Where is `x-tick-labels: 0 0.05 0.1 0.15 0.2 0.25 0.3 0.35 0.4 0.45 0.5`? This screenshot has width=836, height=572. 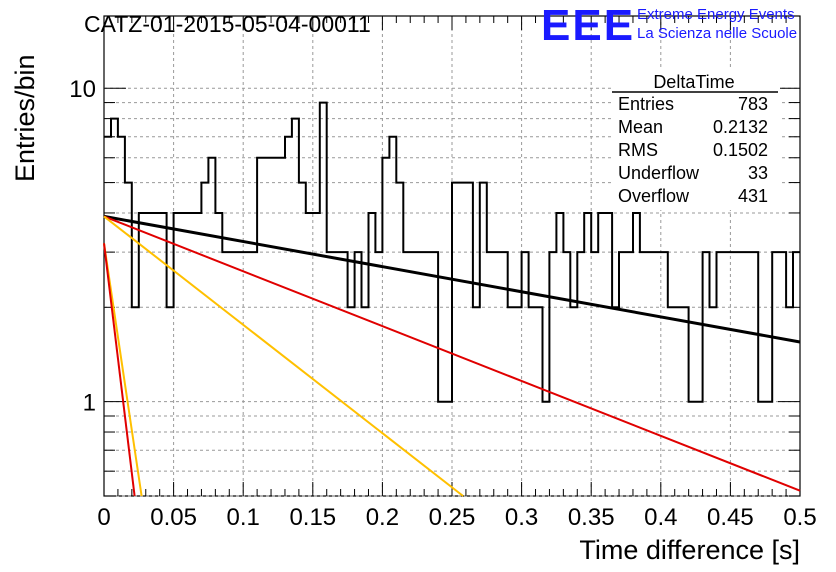
x-tick-labels: 0 0.05 0.1 0.15 0.2 0.25 0.3 0.35 0.4 0.45 0.5 is located at coordinates (456, 517).